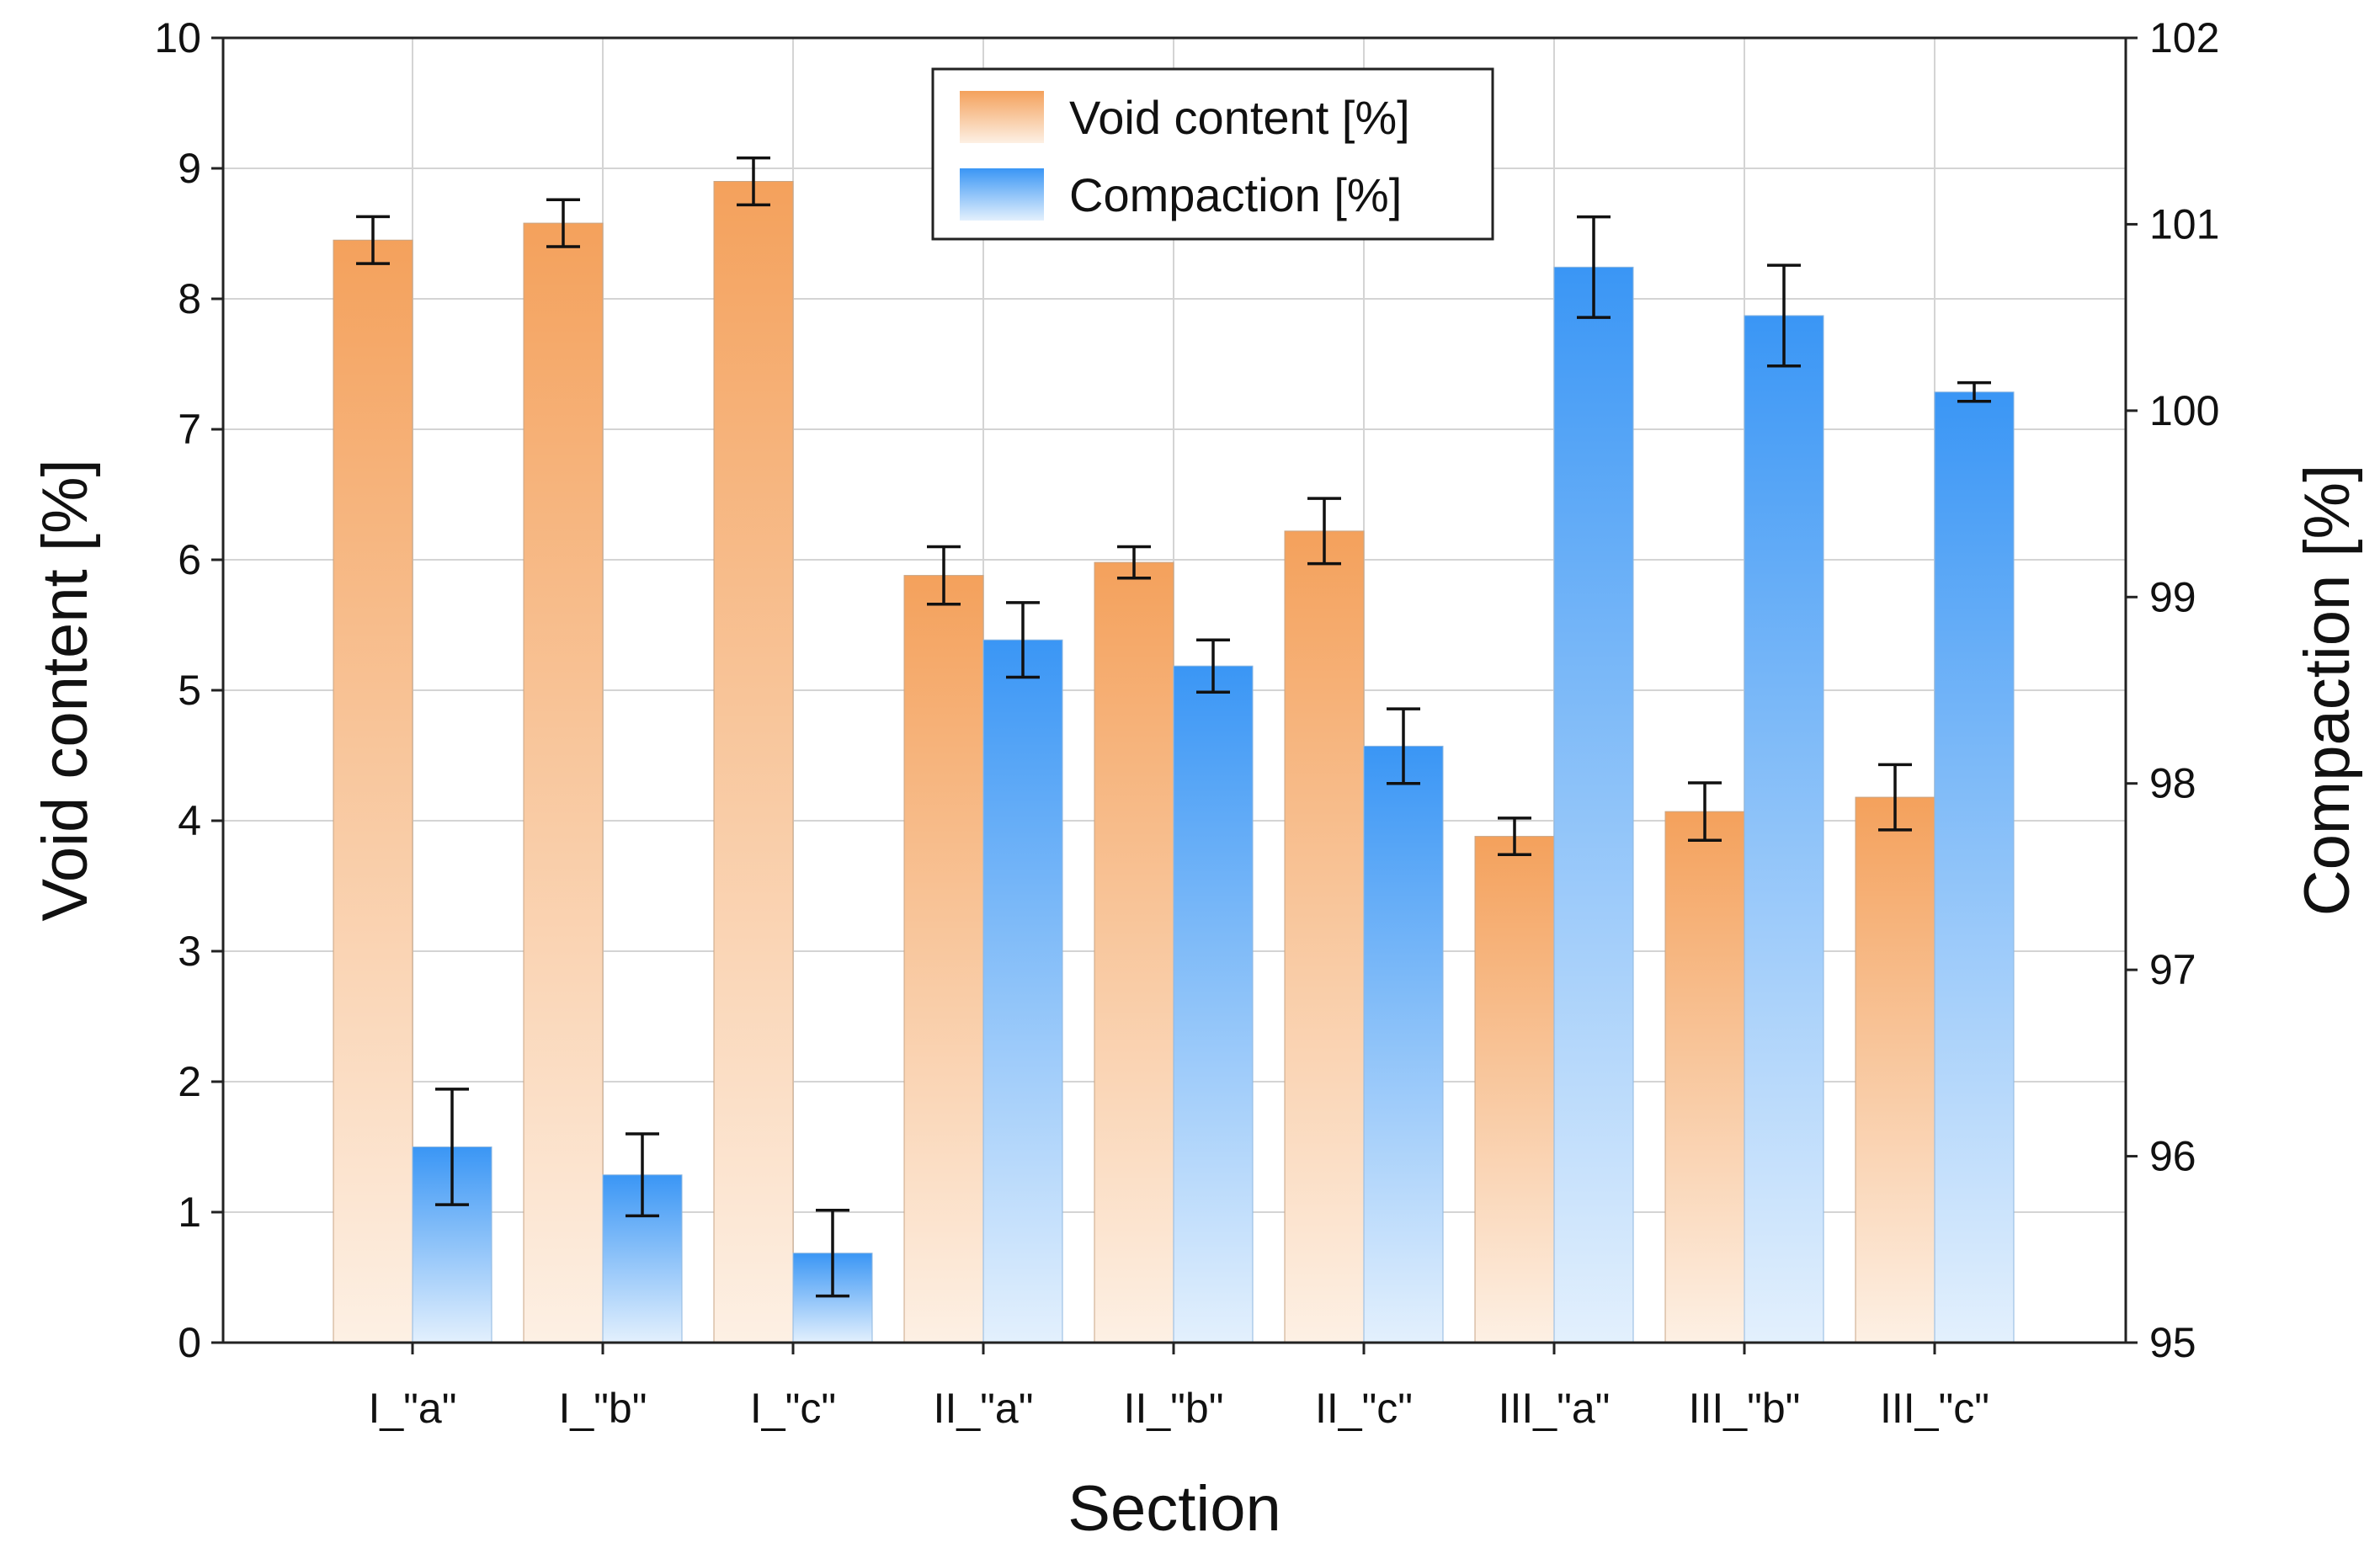  Describe the element at coordinates (2328, 690) in the screenshot. I see `y-axis-right-title: Compaction [%]` at that location.